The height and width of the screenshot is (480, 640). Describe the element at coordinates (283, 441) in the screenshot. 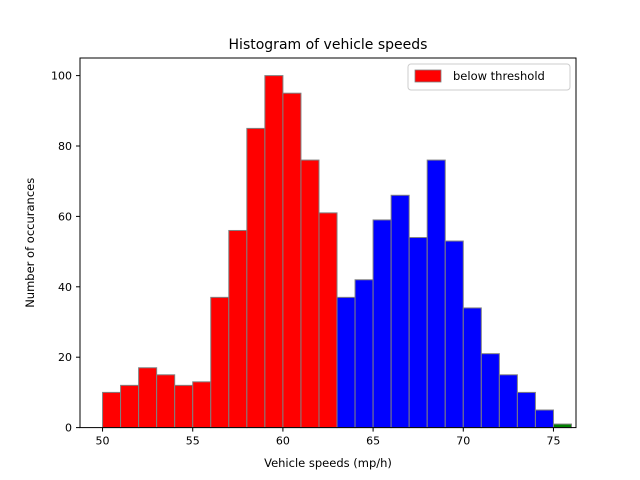

I see `x-tick-label: 60` at that location.